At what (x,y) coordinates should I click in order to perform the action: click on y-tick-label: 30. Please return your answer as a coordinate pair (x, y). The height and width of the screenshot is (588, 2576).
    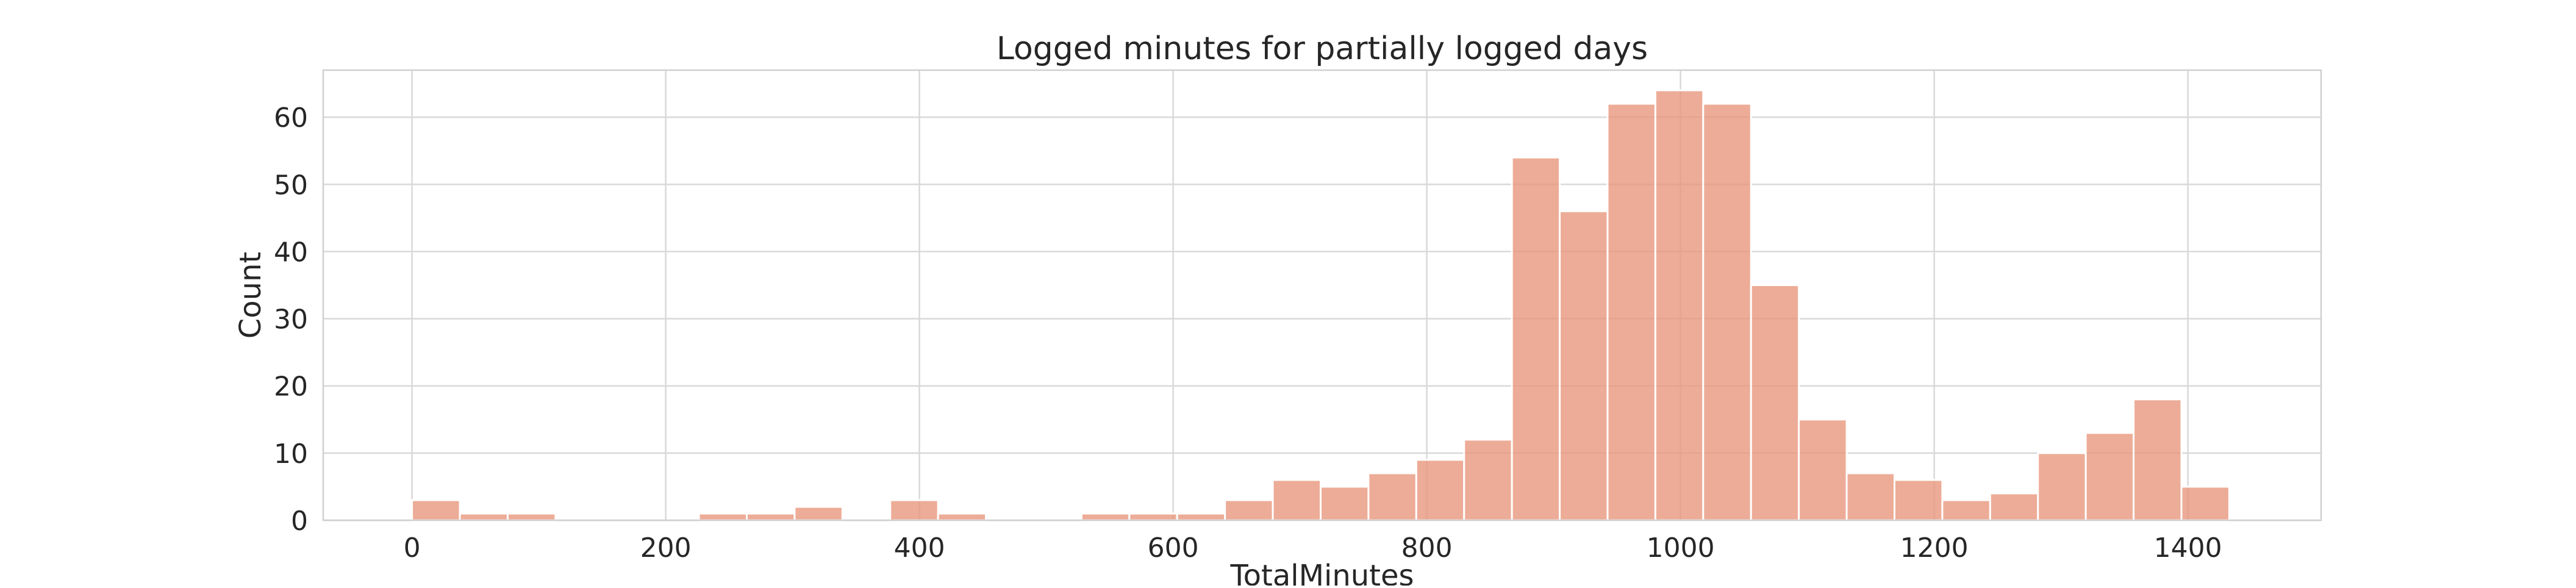
    Looking at the image, I should click on (291, 320).